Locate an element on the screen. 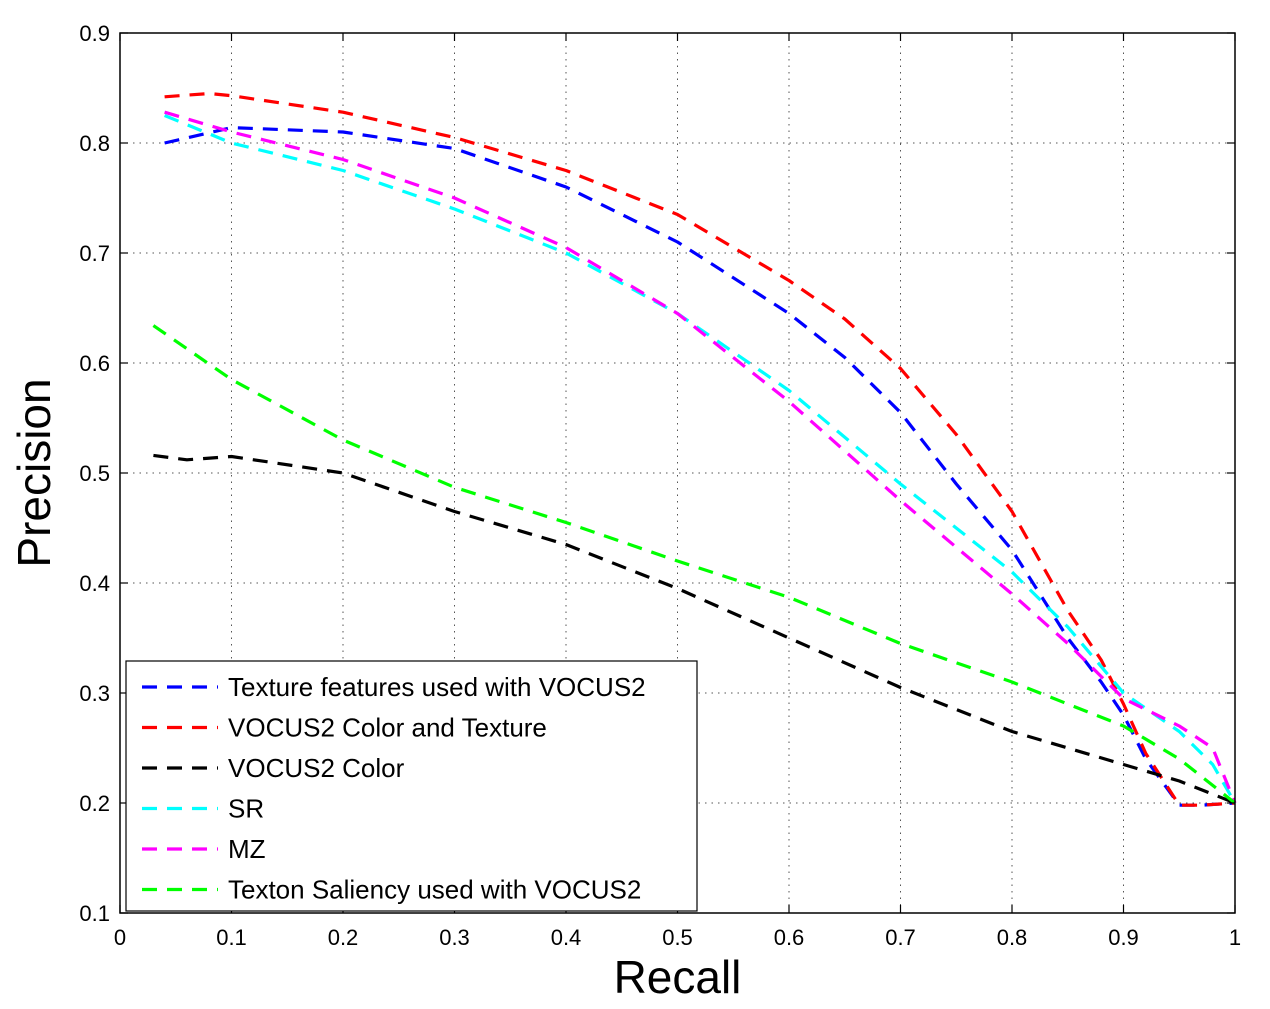 The image size is (1270, 1009). x-tick-label: 0.2 is located at coordinates (343, 937).